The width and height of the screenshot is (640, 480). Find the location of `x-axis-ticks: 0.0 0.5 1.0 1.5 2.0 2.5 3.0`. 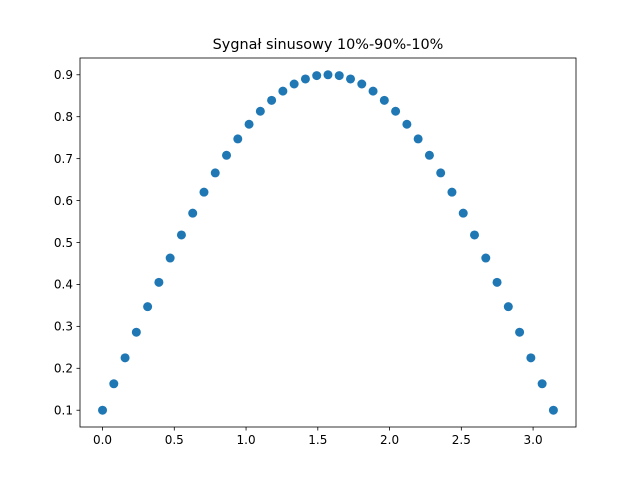

x-axis-ticks: 0.0 0.5 1.0 1.5 2.0 2.5 3.0 is located at coordinates (318, 437).